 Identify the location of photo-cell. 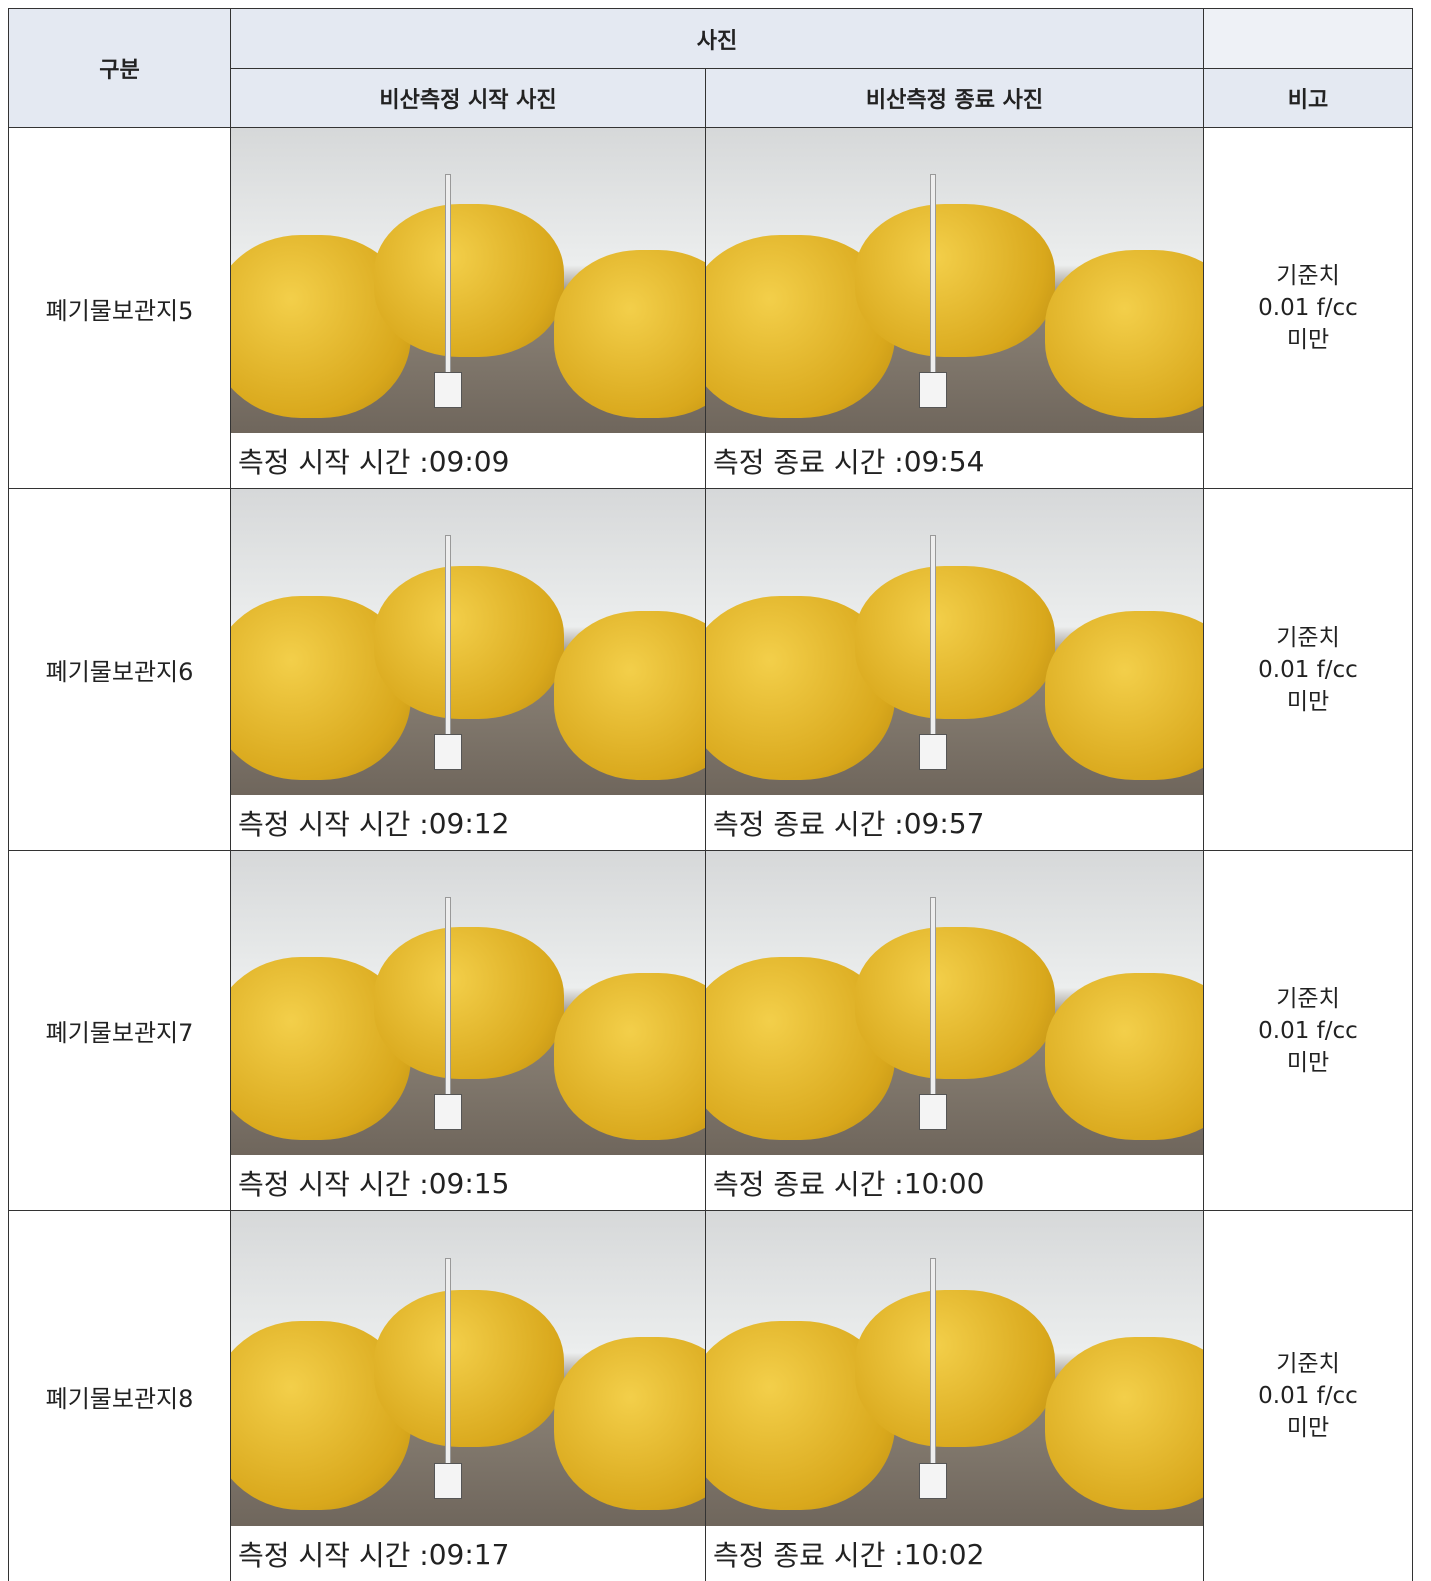
(954, 1395).